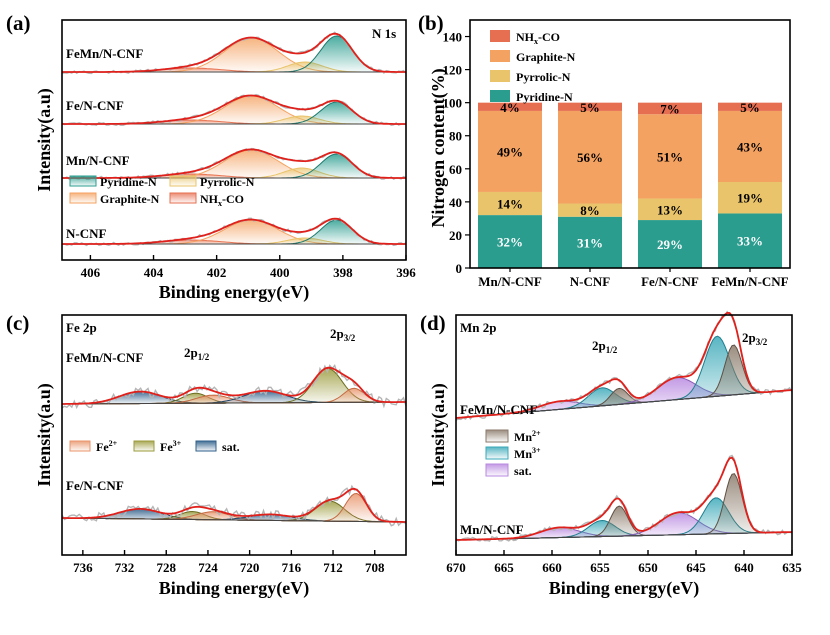  What do you see at coordinates (648, 567) in the screenshot?
I see `d-tick-label-4: 650` at bounding box center [648, 567].